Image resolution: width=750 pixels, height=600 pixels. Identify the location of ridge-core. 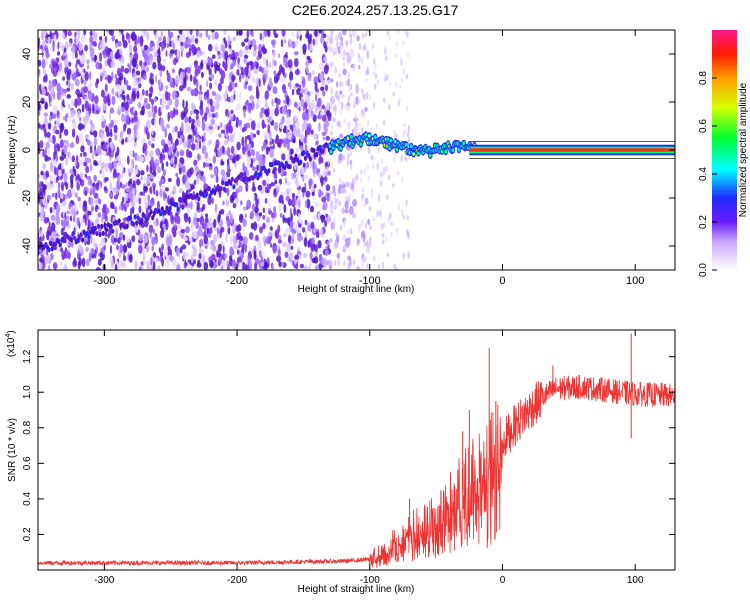
(331, 151).